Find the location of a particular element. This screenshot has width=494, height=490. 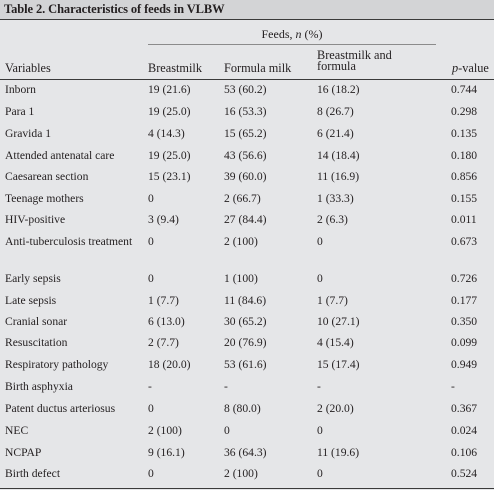

row-variable-label: Cranial sonar is located at coordinates (36, 321).